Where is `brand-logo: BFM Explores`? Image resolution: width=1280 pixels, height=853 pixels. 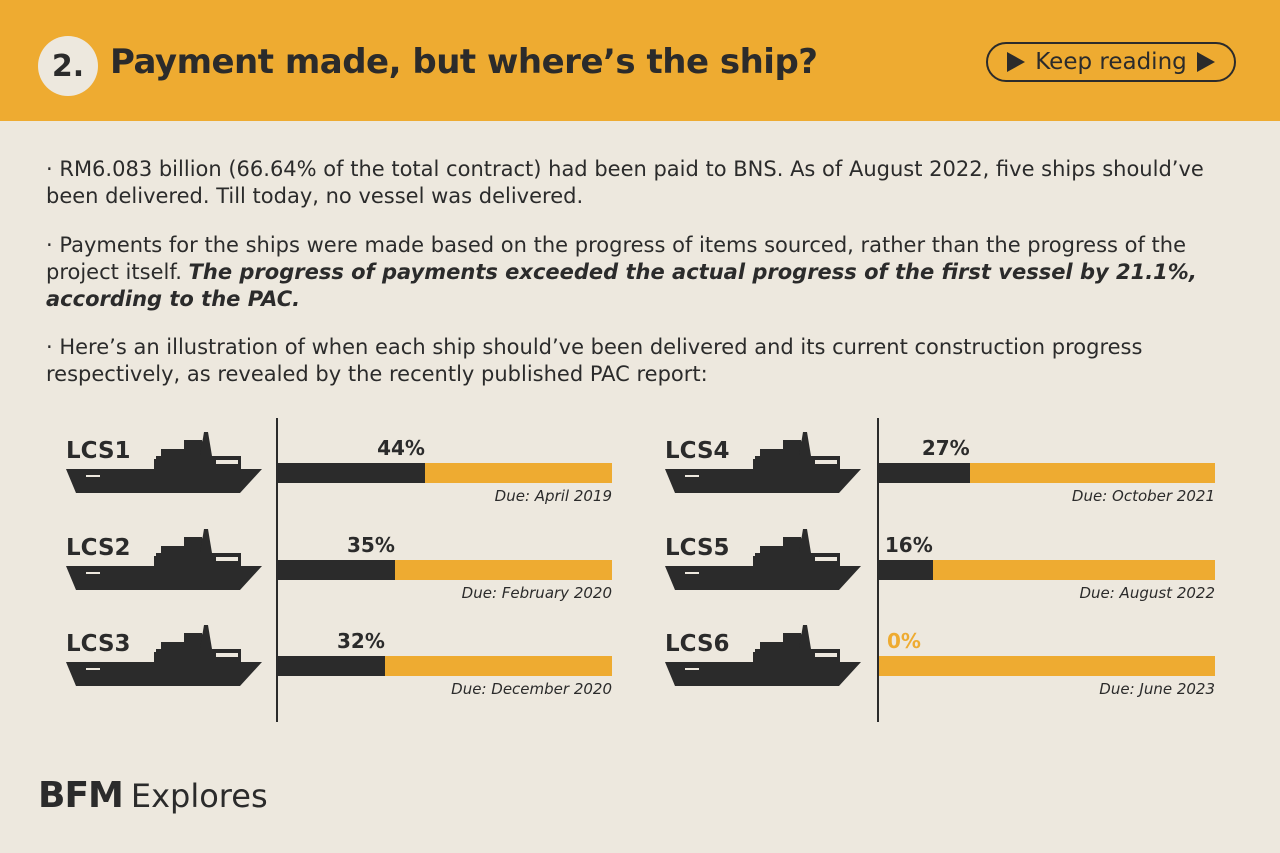
brand-logo: BFM Explores is located at coordinates (153, 795).